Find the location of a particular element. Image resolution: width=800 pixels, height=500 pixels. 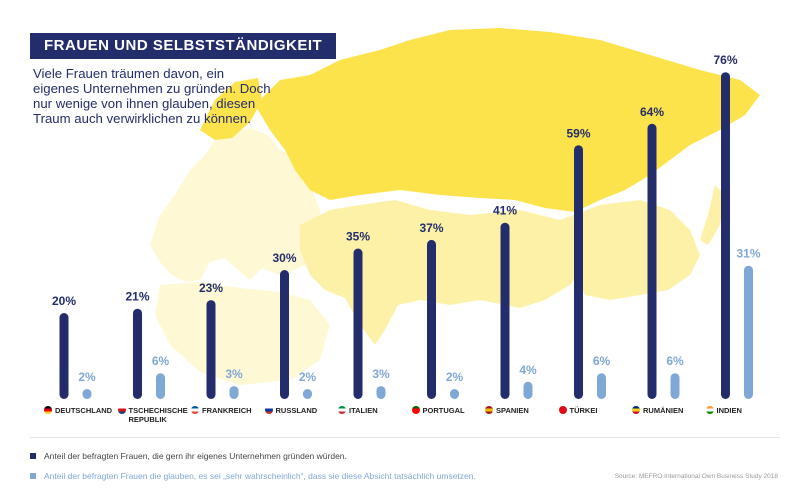

value-label-dark: 41% is located at coordinates (505, 211).